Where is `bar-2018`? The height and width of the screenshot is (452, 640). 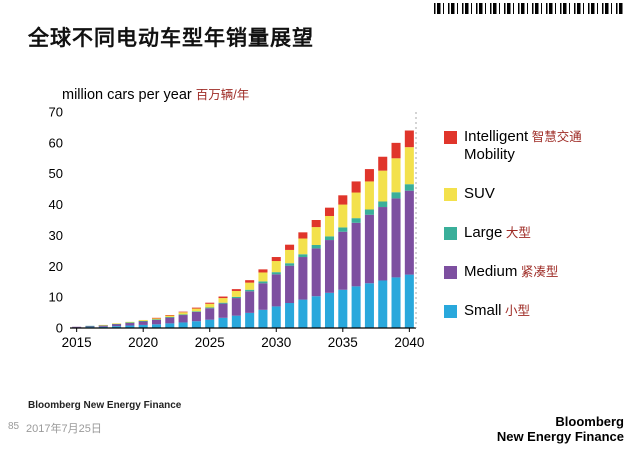
bar-2018 is located at coordinates (117, 325).